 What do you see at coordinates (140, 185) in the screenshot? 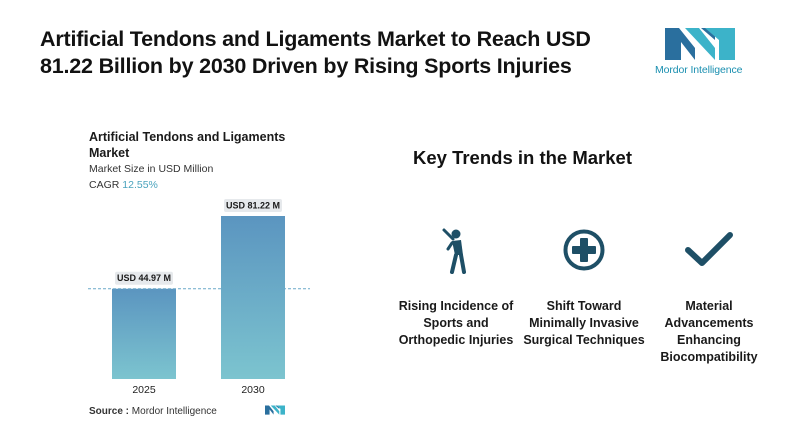
I see `cagr-value: 12.55%` at bounding box center [140, 185].